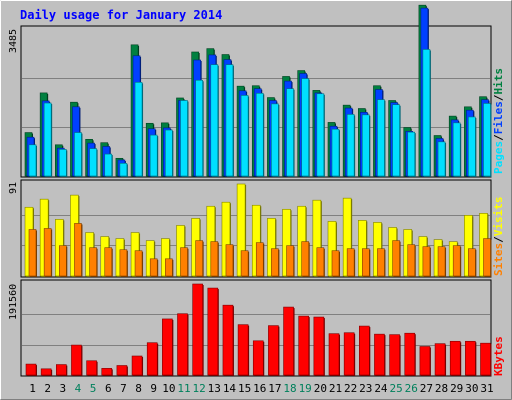 The image size is (512, 400). Describe the element at coordinates (411, 388) in the screenshot. I see `x-tick-label: 26` at that location.